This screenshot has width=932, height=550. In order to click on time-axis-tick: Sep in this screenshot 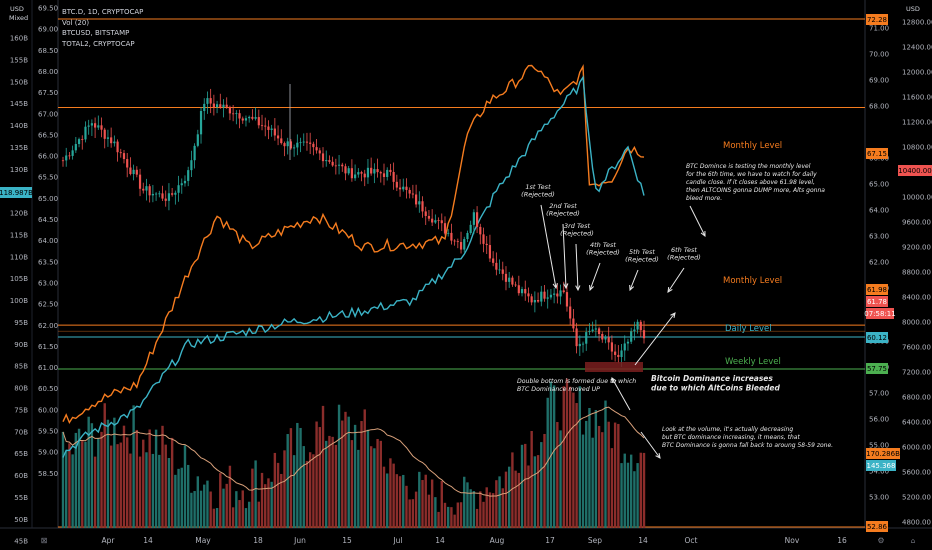, I will do `click(595, 540)`.